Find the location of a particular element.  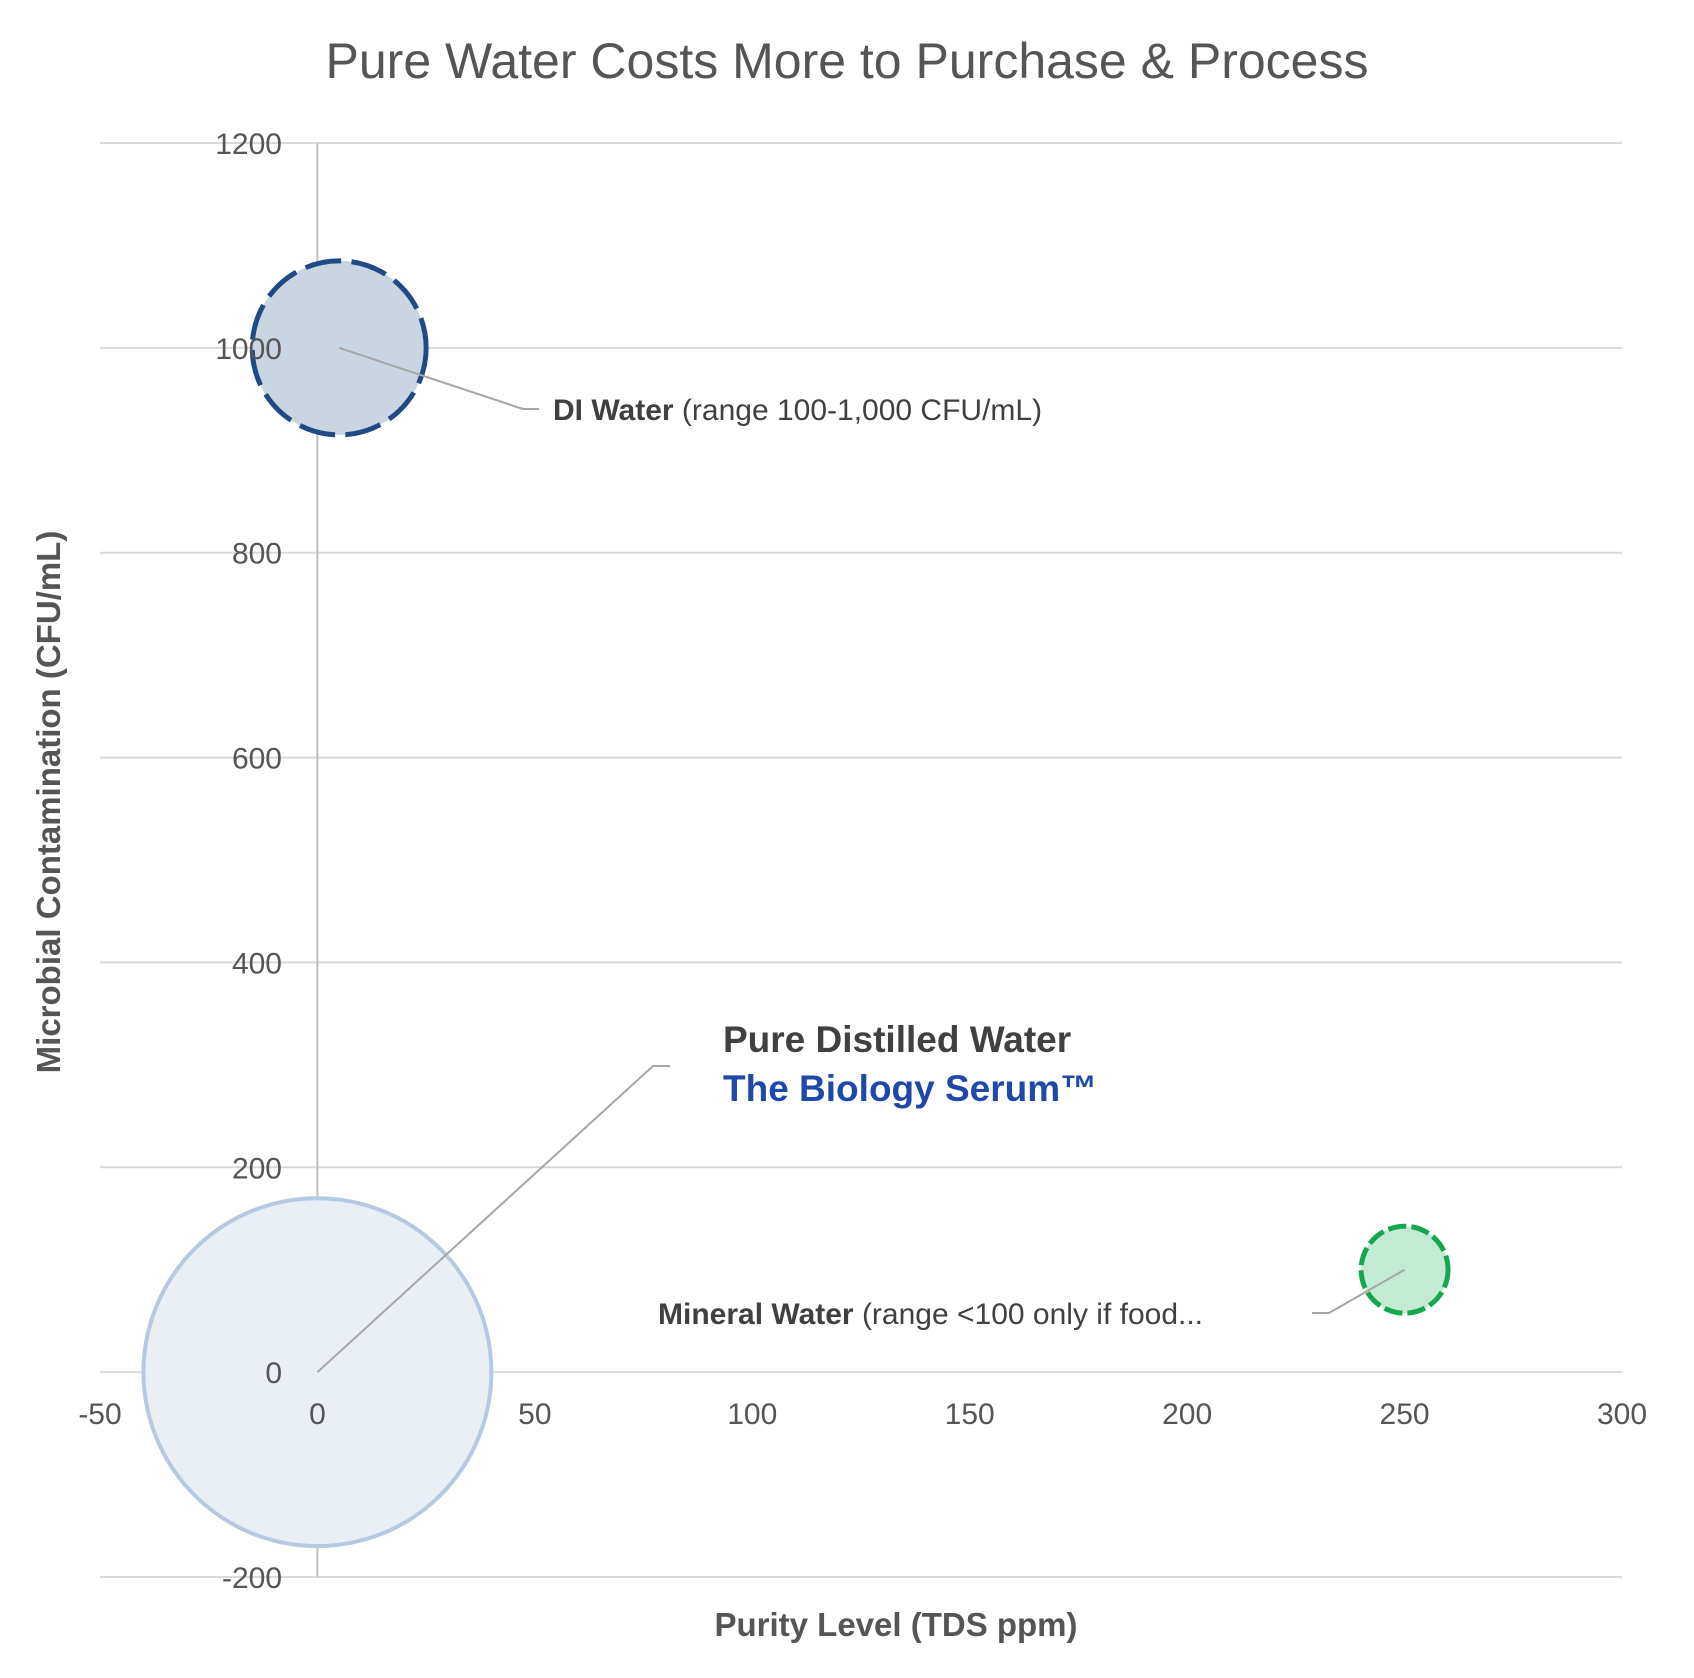

x-tick-label: 250 is located at coordinates (1405, 1414).